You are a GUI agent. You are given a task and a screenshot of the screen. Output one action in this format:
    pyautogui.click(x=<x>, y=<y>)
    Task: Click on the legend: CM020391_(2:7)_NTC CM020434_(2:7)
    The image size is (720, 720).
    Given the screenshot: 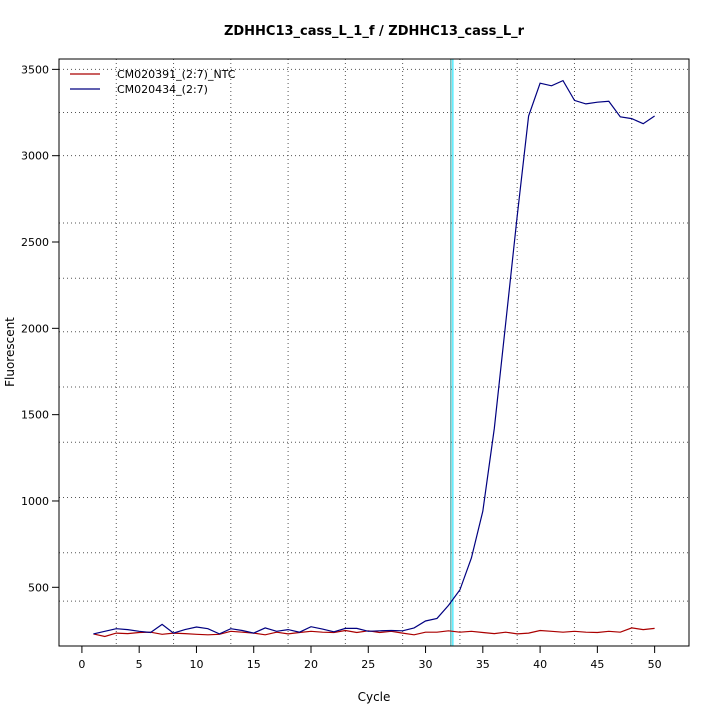 What is the action you would take?
    pyautogui.click(x=153, y=82)
    